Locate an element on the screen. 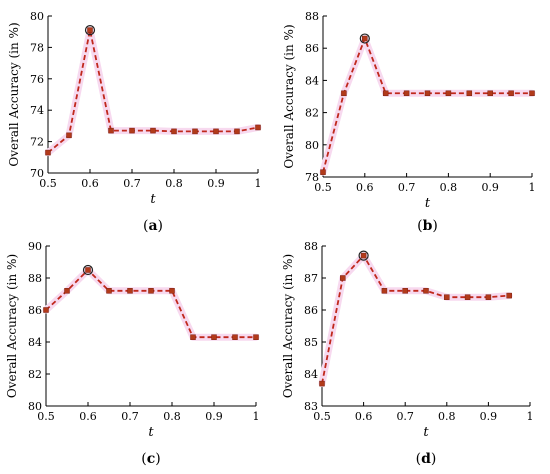 The height and width of the screenshot is (474, 550). y-tick-label: 76 is located at coordinates (37, 79).